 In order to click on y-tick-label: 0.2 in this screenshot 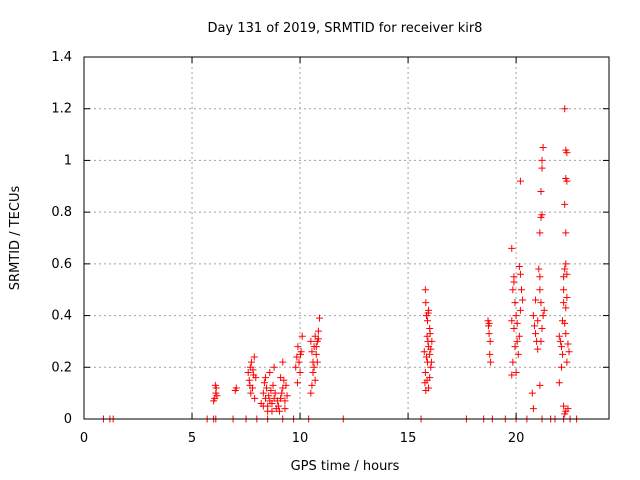, I will do `click(61, 367)`.